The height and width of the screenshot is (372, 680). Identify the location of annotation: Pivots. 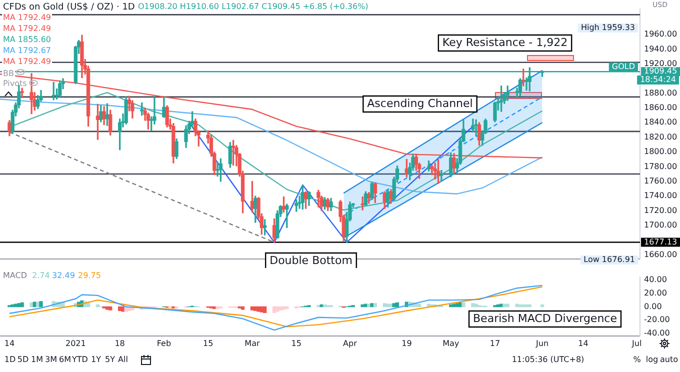
(15, 83).